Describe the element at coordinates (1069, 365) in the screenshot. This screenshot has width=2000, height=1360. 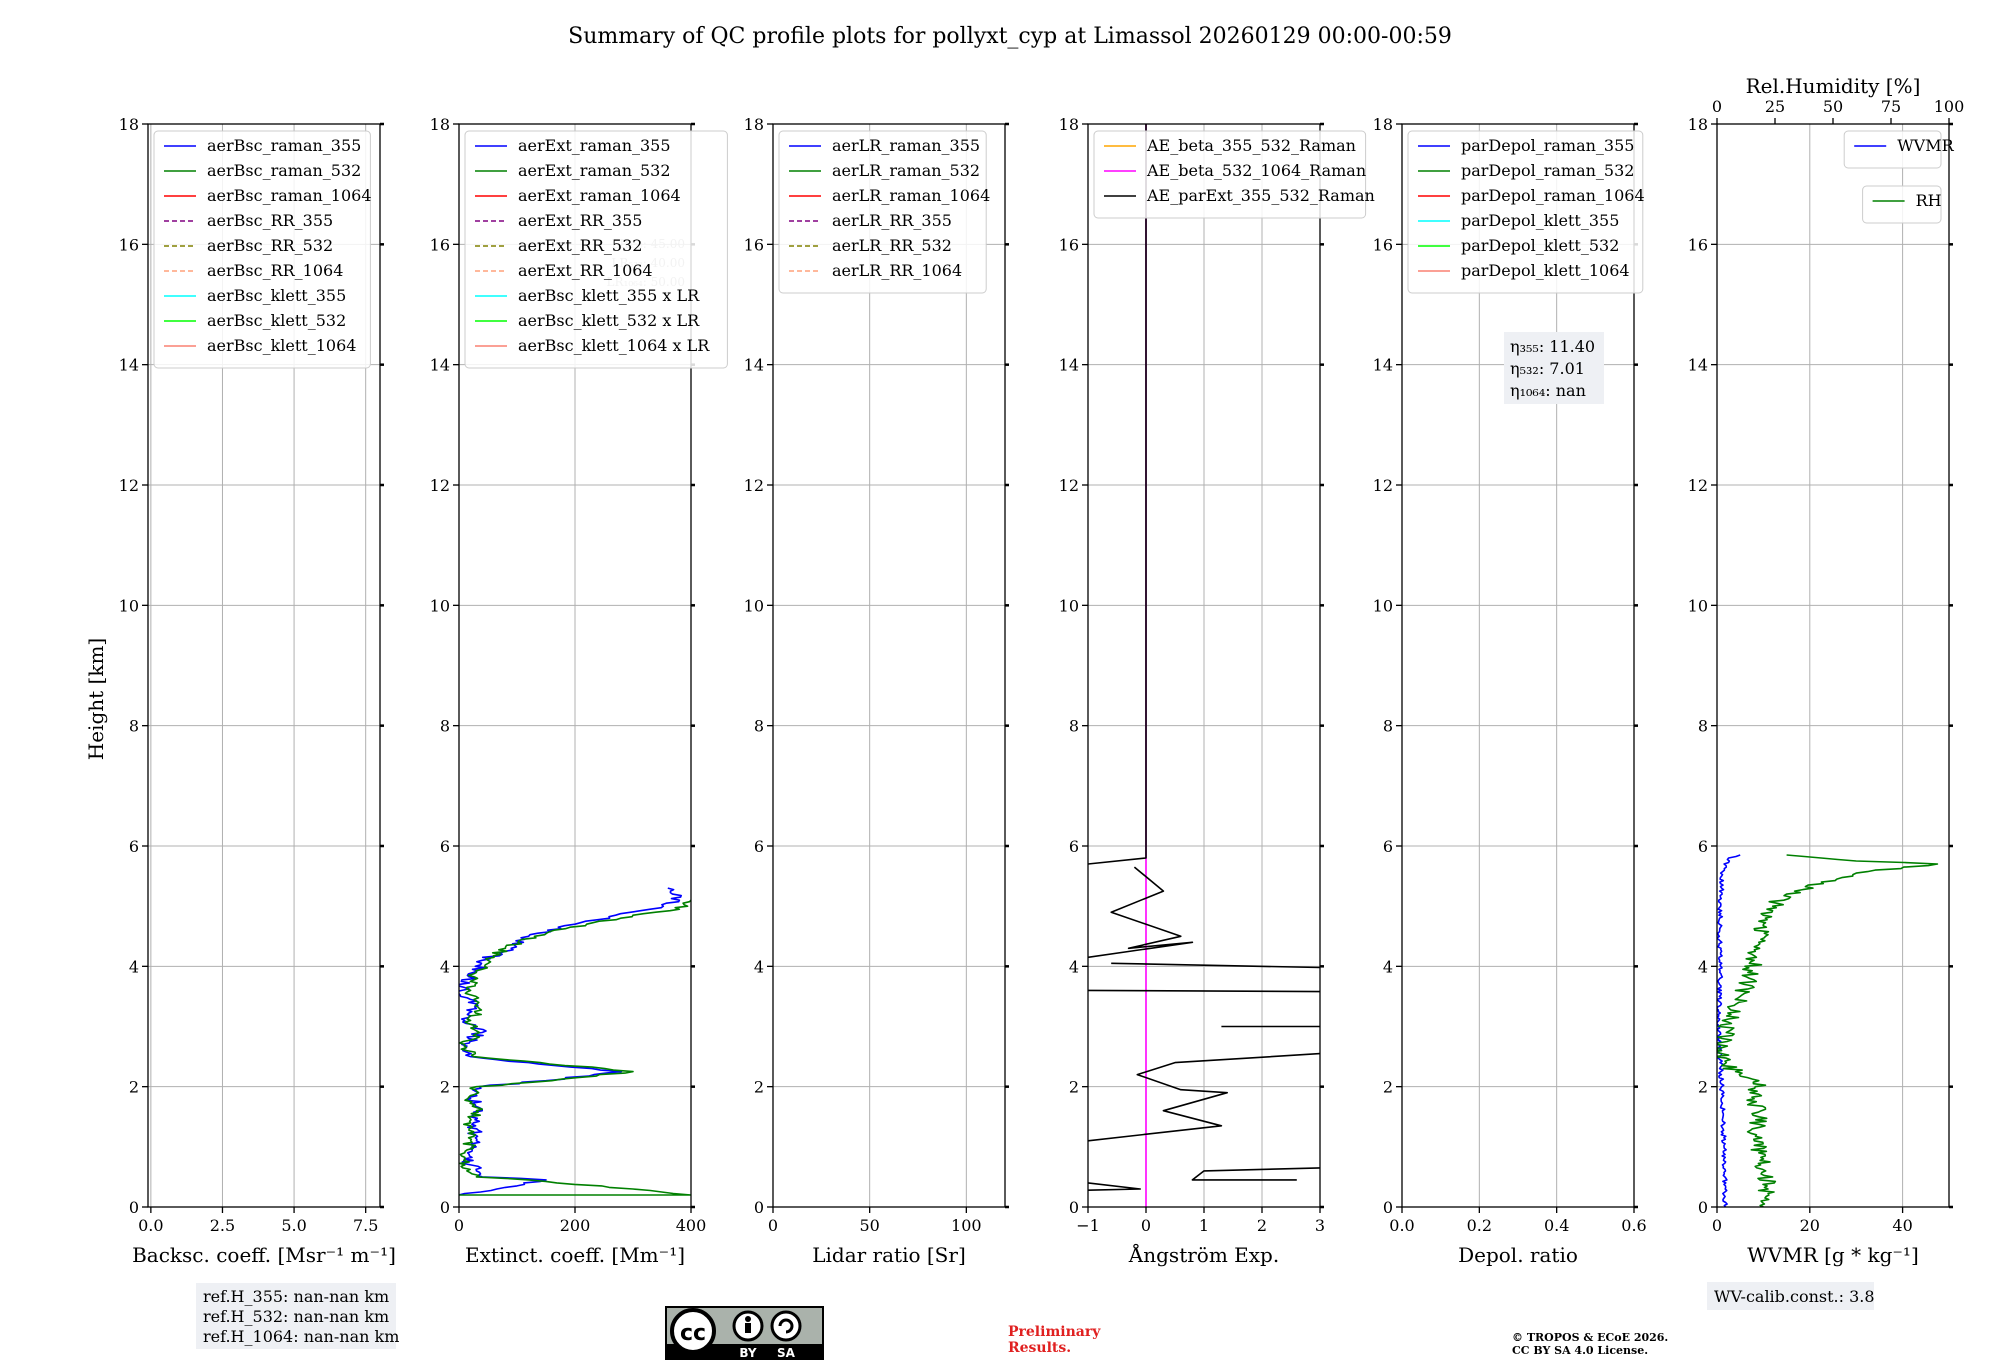
I see `ae-ytick-label: 14` at that location.